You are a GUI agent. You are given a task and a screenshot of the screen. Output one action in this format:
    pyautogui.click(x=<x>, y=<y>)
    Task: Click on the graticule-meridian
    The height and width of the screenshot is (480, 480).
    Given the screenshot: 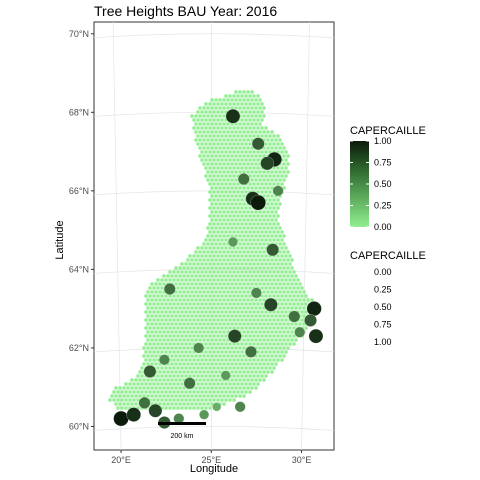 What is the action you would take?
    pyautogui.click(x=305, y=236)
    